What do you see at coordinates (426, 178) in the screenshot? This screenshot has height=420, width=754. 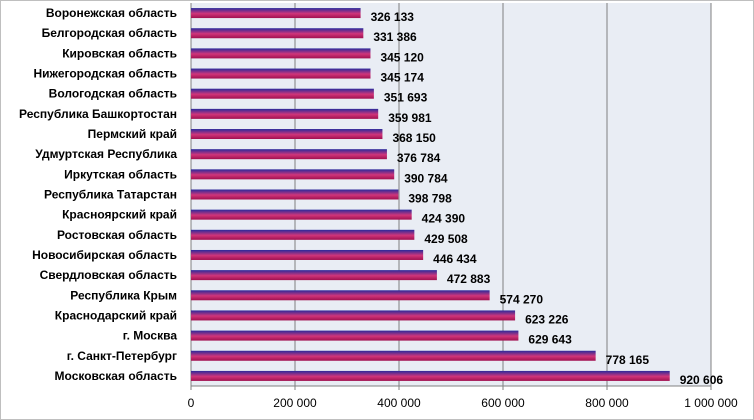 I see `value-label: 390 784` at bounding box center [426, 178].